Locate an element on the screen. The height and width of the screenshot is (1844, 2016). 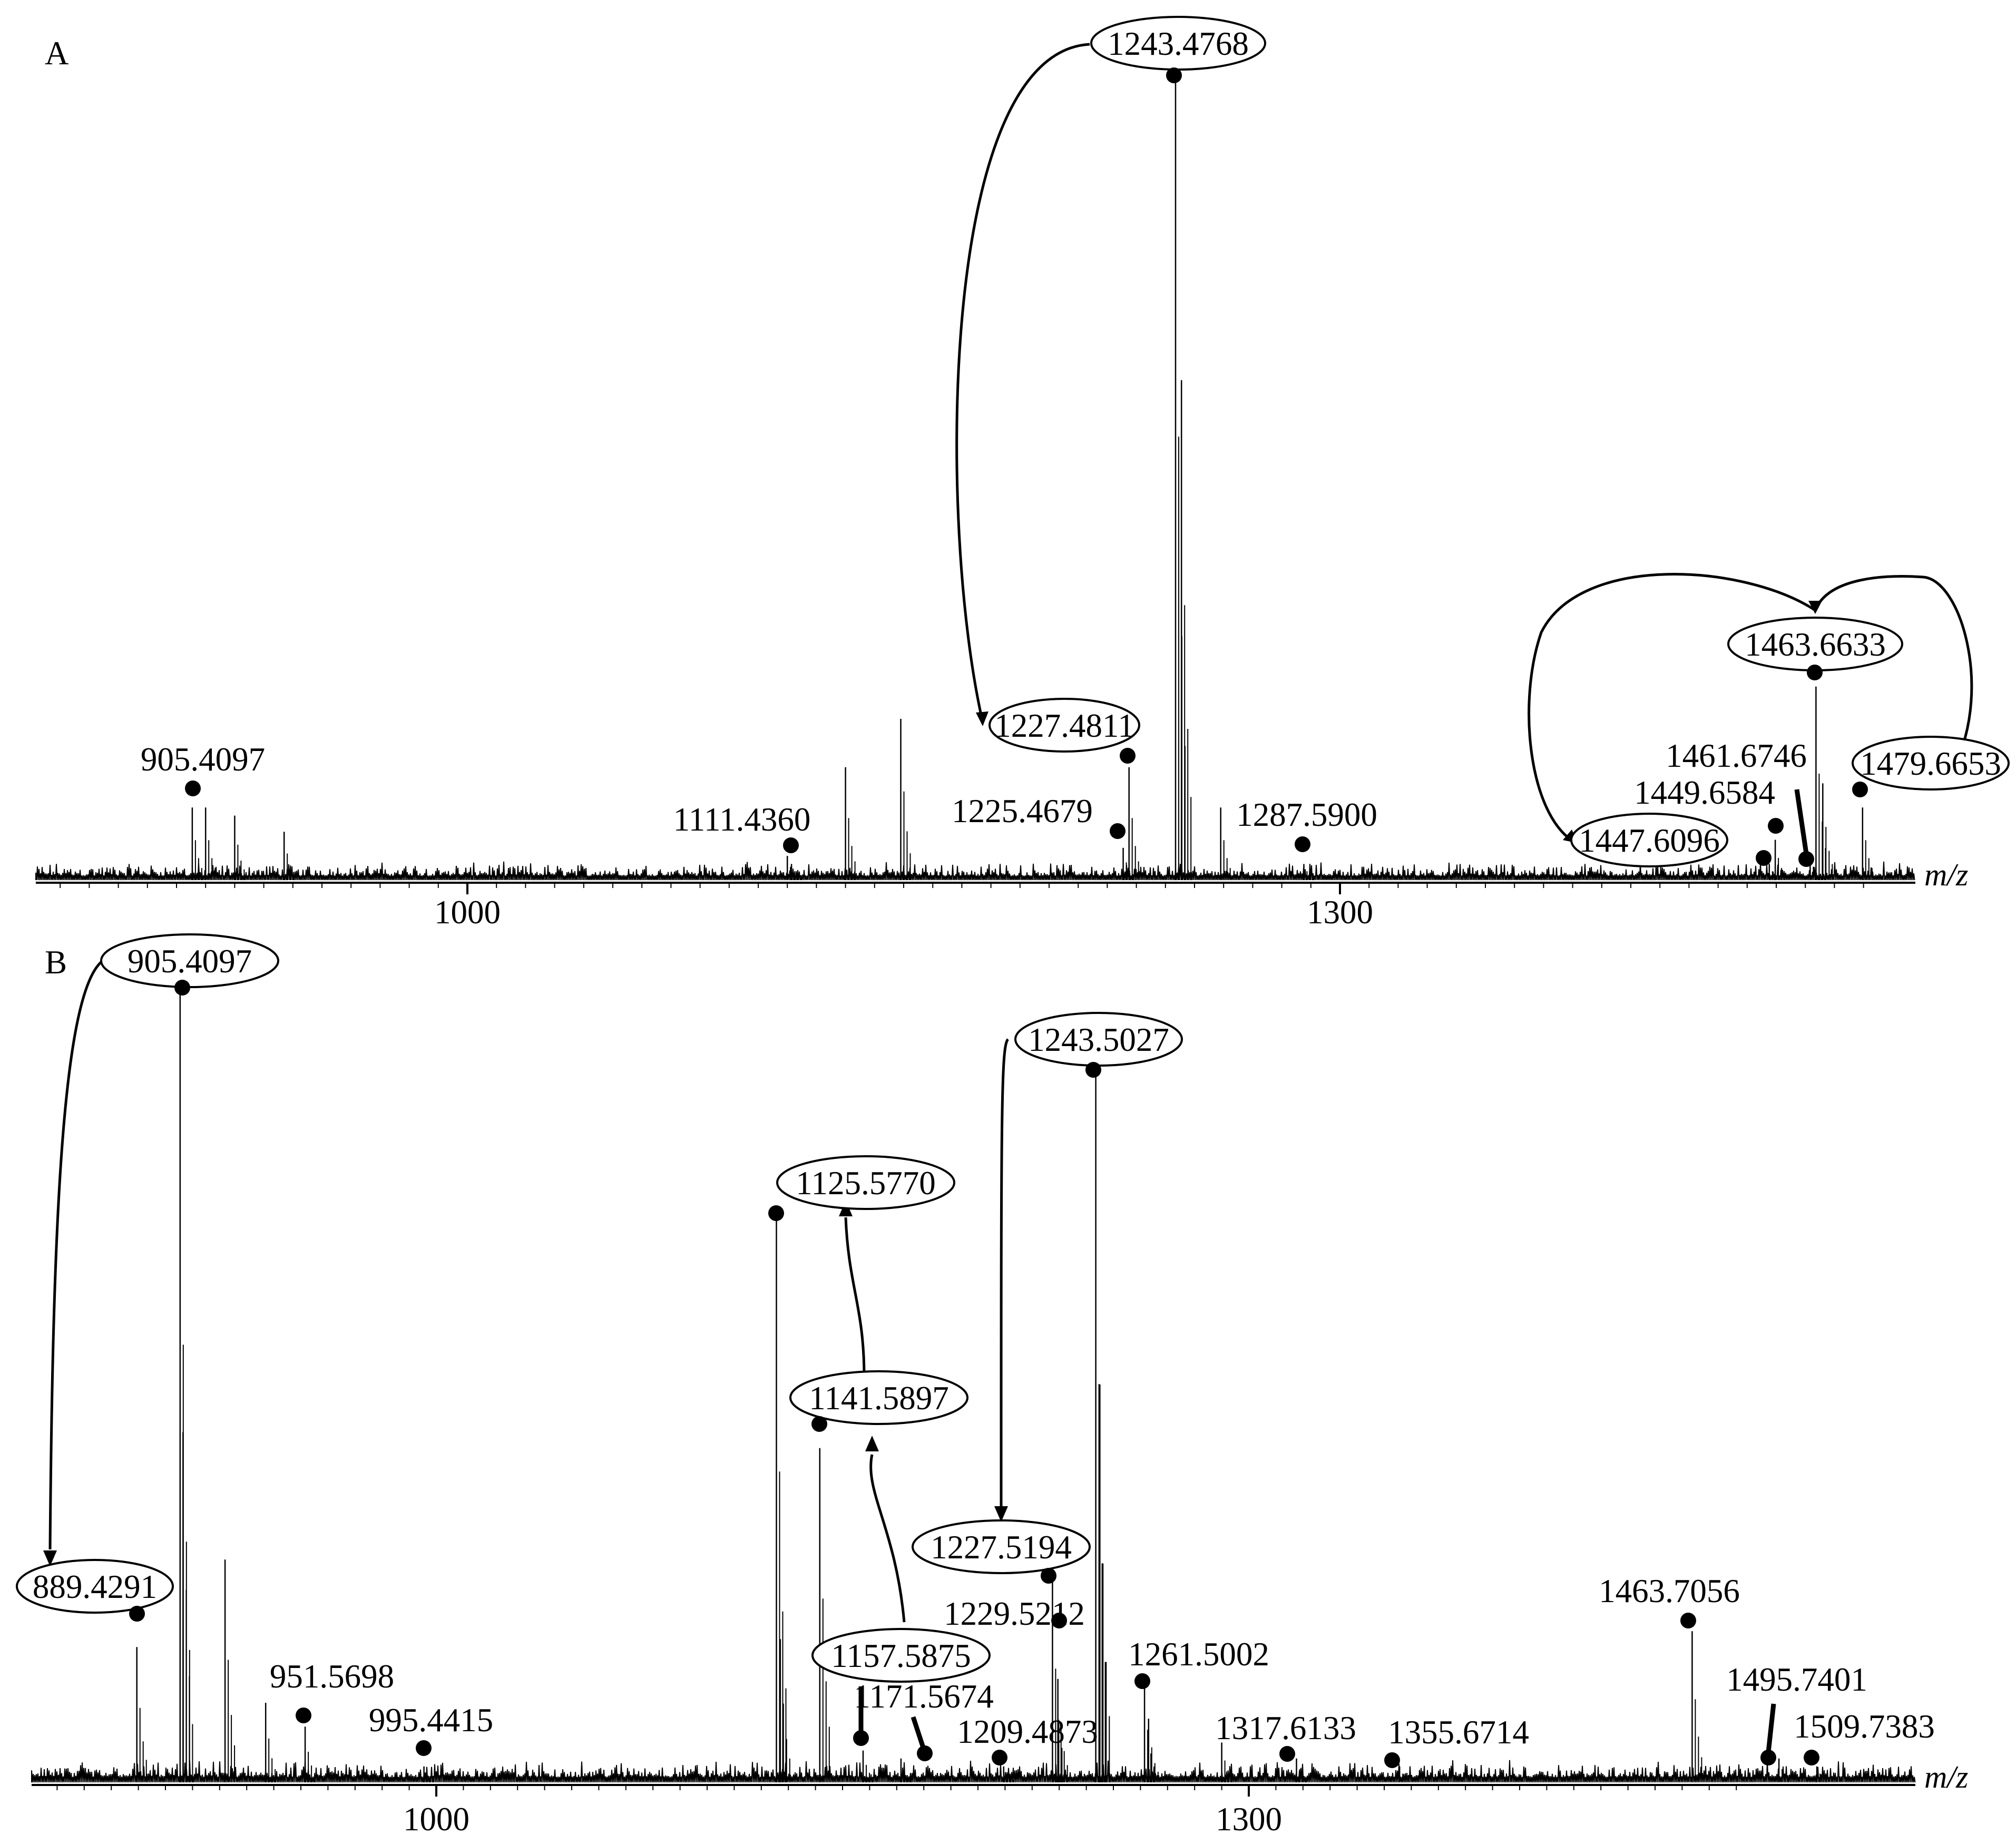
peak-label-951: 951.5698 is located at coordinates (332, 1677).